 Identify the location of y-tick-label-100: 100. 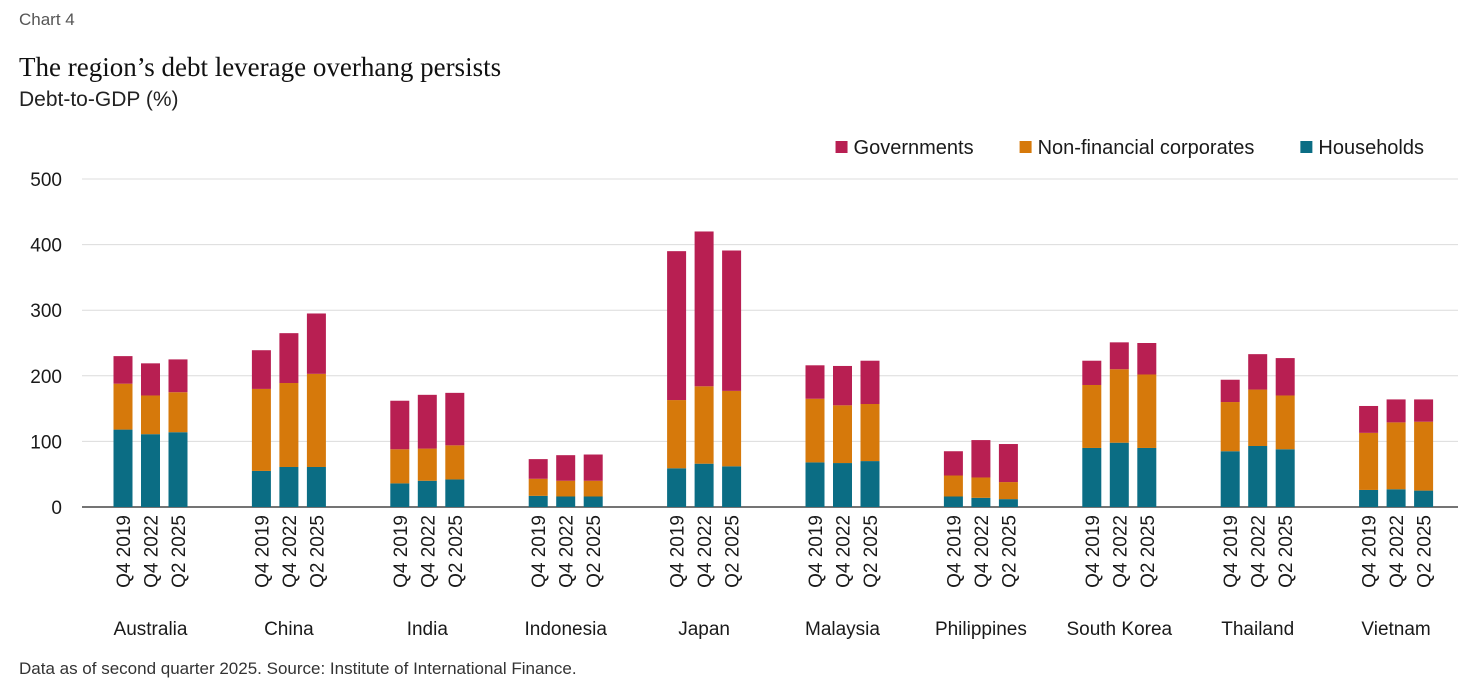
(46, 442).